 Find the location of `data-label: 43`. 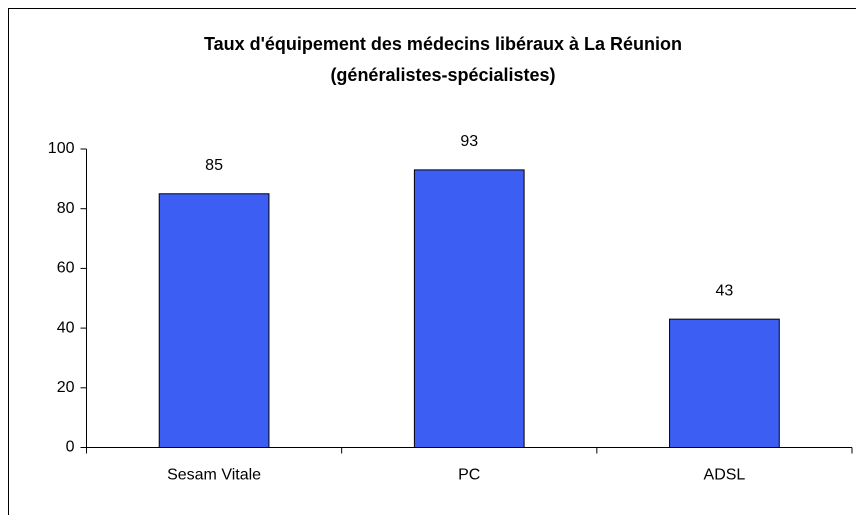

data-label: 43 is located at coordinates (725, 290).